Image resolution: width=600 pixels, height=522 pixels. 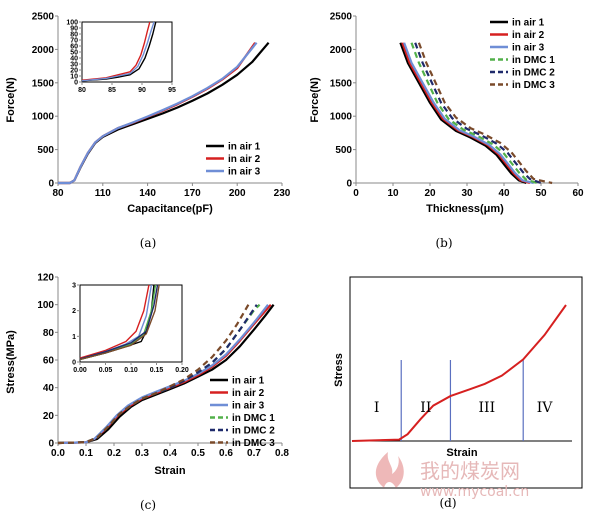 I want to click on panel-c-y-tick-label: 20, so click(x=49, y=416).